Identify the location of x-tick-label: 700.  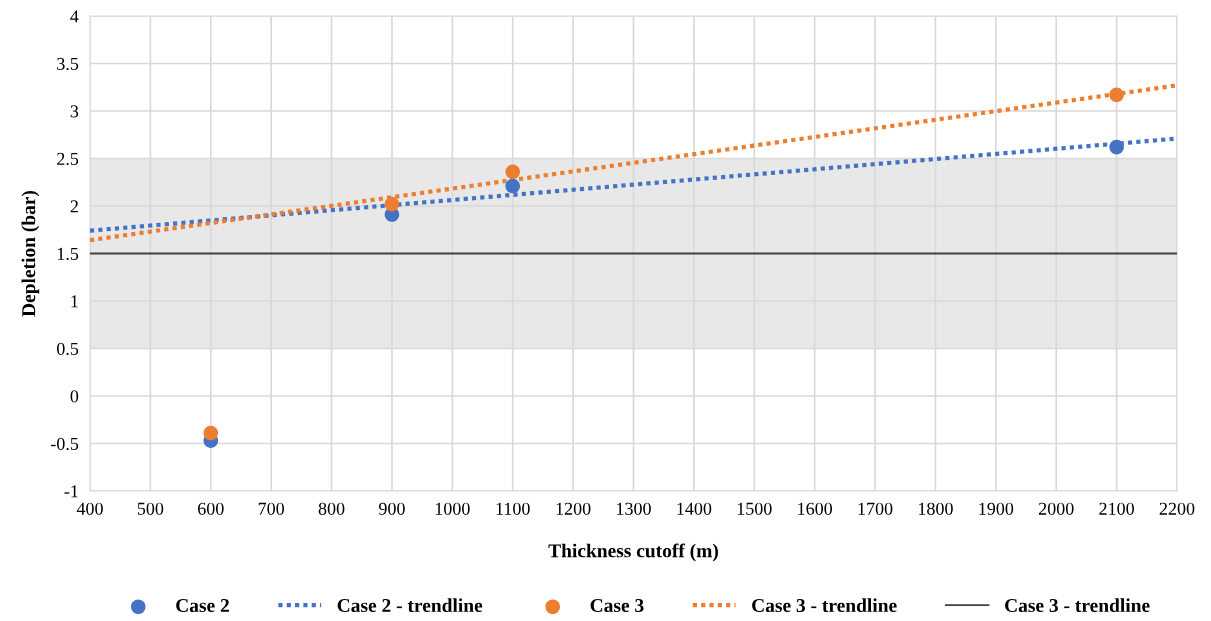
(271, 508).